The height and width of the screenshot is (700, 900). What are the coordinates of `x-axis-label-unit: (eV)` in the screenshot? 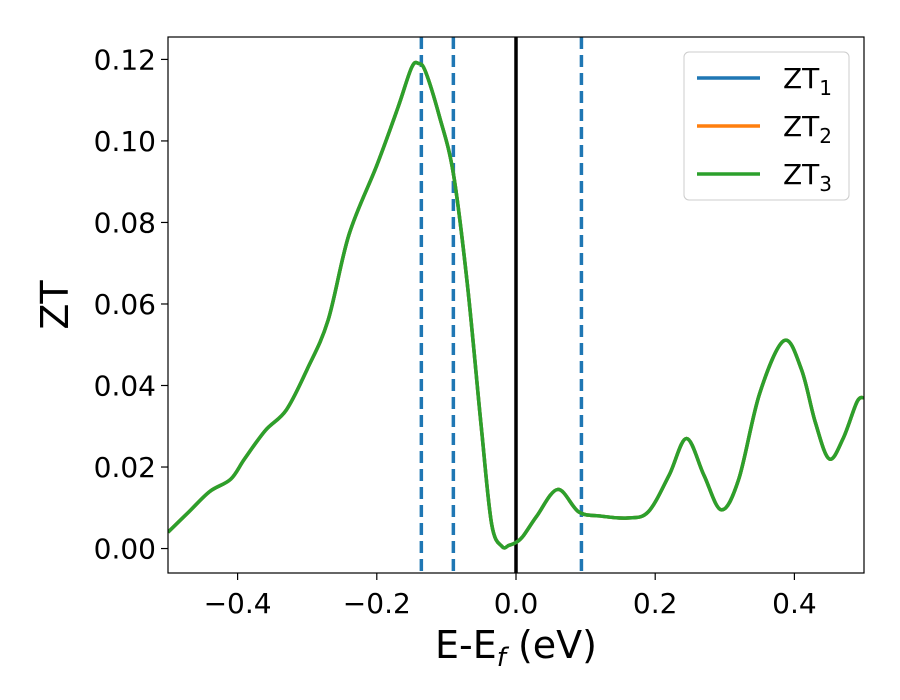 It's located at (551, 645).